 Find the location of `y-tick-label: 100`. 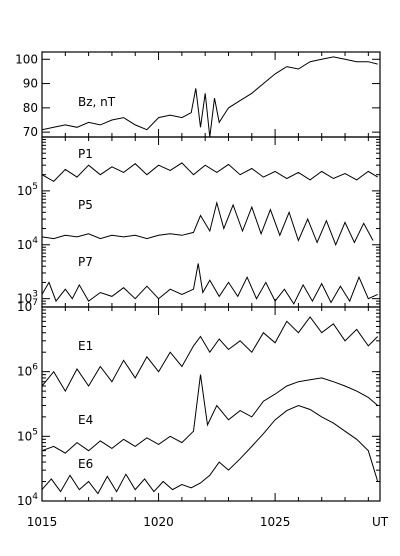

y-tick-label: 100 is located at coordinates (26, 59).